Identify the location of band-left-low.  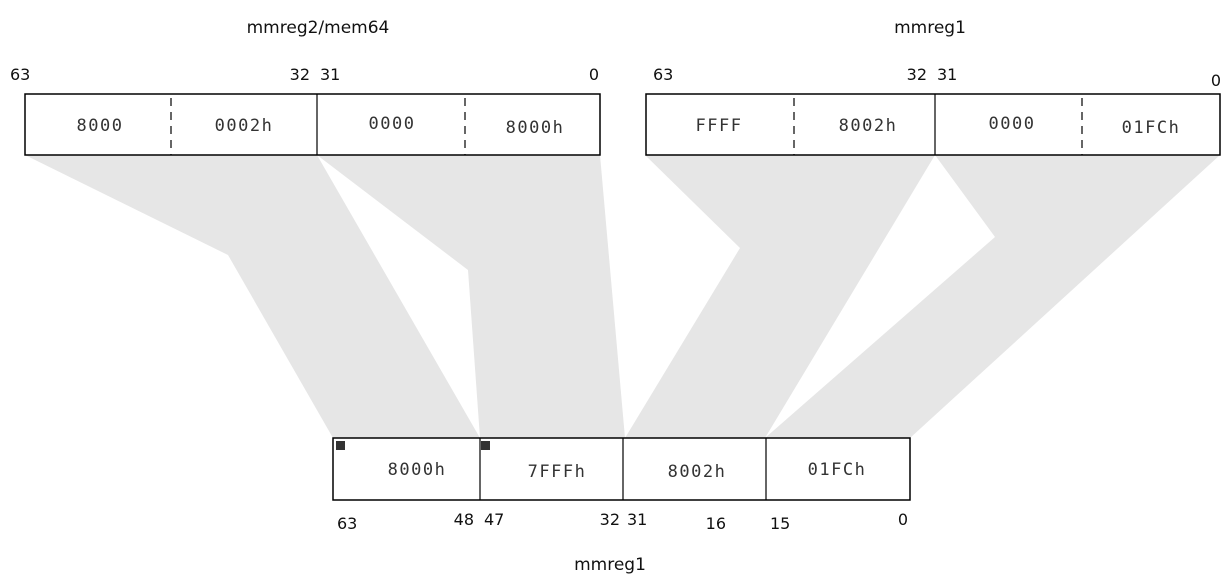
(471, 296).